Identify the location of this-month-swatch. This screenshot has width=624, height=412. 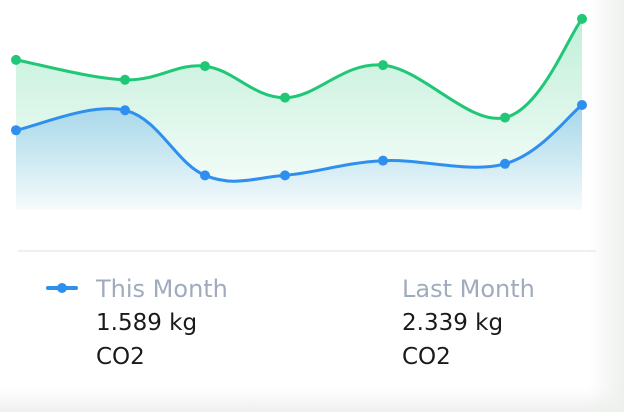
(62, 288).